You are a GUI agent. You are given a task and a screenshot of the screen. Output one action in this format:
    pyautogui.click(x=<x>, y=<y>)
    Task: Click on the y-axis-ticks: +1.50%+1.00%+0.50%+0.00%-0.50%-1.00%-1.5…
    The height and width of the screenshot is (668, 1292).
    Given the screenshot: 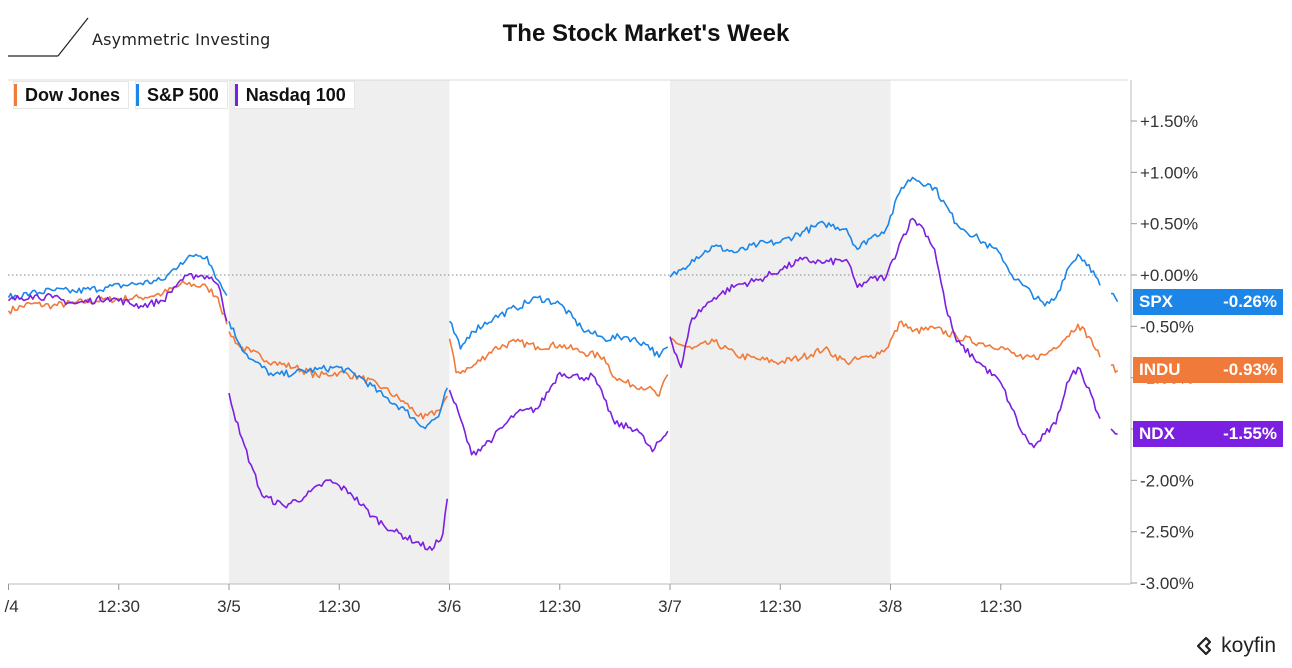 What is the action you would take?
    pyautogui.click(x=1164, y=352)
    